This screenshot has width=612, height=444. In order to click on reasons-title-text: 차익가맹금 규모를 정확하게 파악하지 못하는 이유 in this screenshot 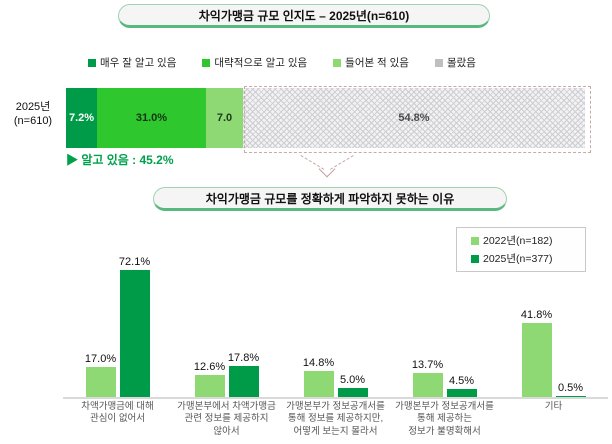, I will do `click(330, 198)`.